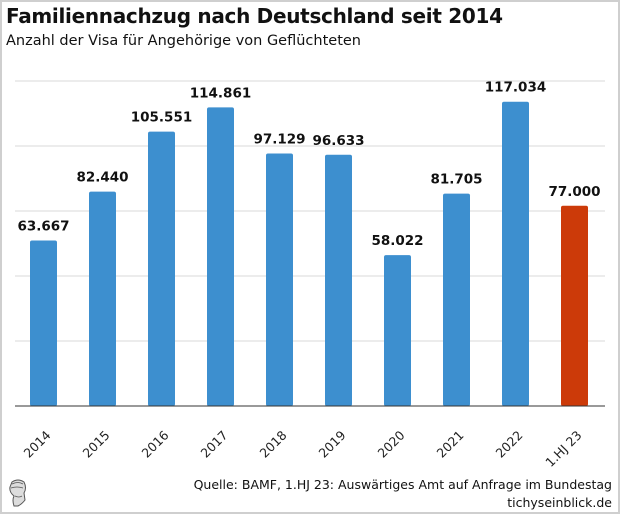 The width and height of the screenshot is (620, 514). What do you see at coordinates (515, 253) in the screenshot?
I see `bar-2022` at bounding box center [515, 253].